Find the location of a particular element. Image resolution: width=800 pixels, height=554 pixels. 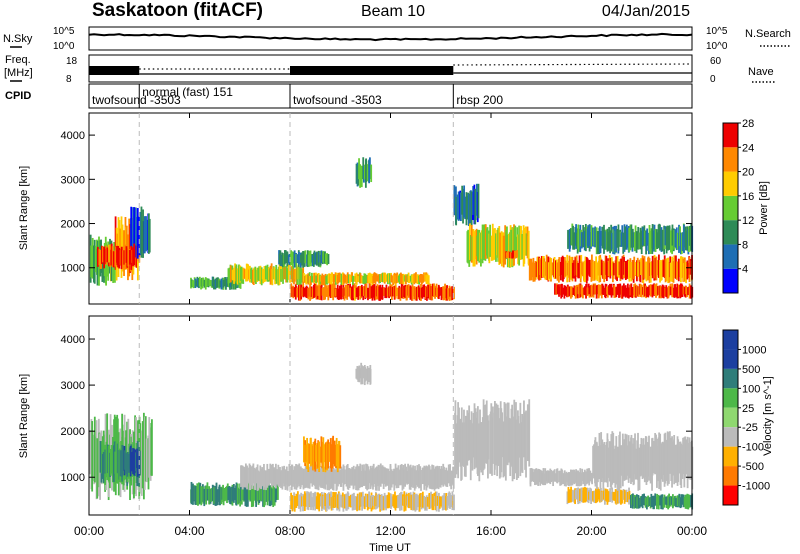

colorbar-tick-label: 100 is located at coordinates (751, 389).